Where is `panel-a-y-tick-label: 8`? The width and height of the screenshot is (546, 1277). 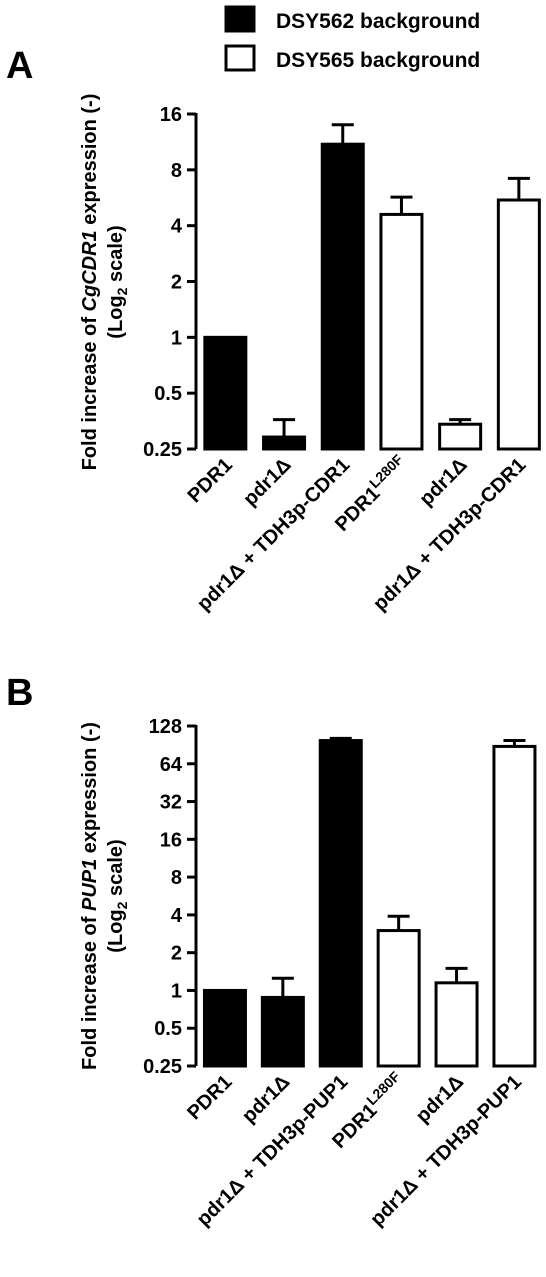
panel-a-y-tick-label: 8 is located at coordinates (176, 171).